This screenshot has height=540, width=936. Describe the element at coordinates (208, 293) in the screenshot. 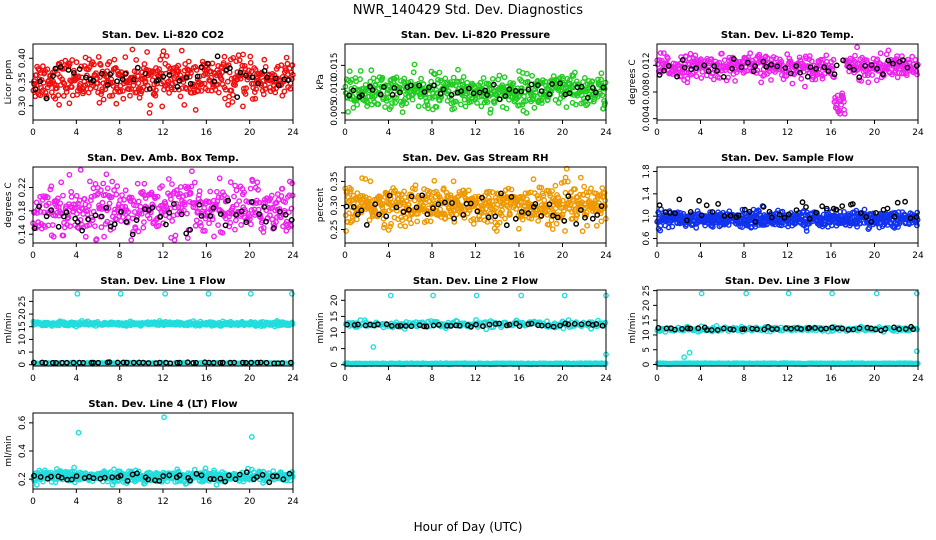

I see `outlier-point` at that location.